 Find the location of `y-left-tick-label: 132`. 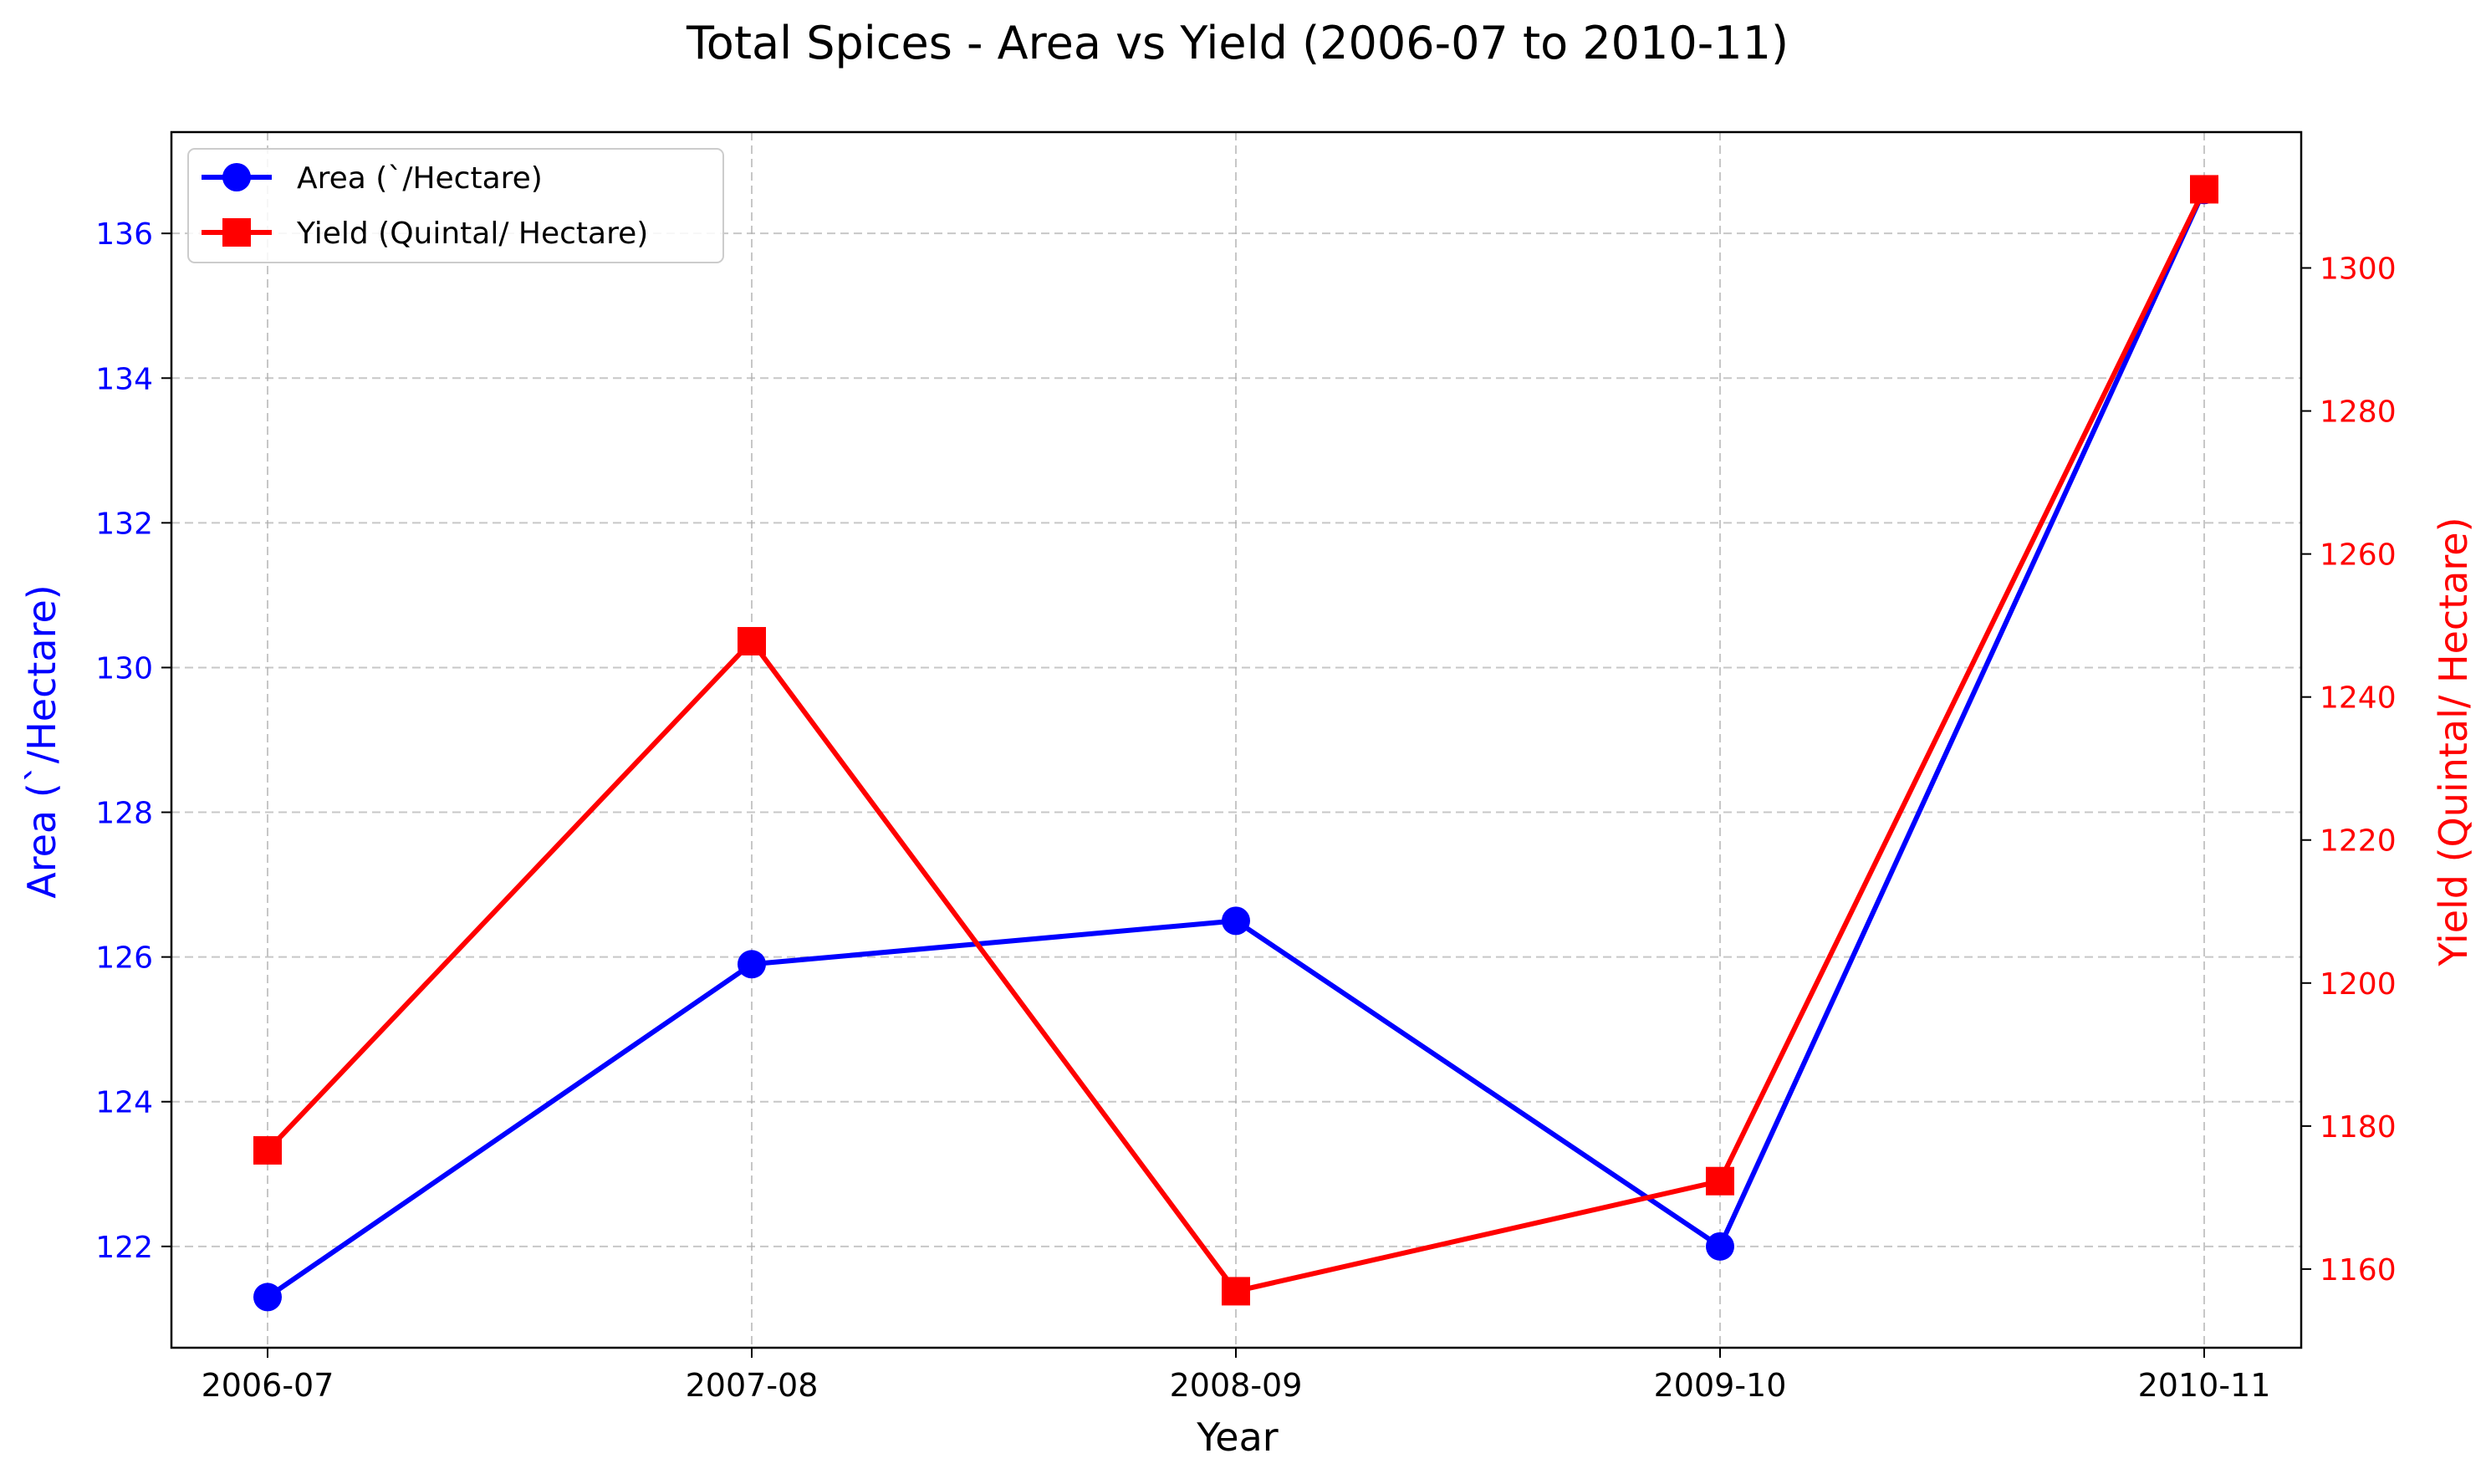

y-left-tick-label: 132 is located at coordinates (124, 524).